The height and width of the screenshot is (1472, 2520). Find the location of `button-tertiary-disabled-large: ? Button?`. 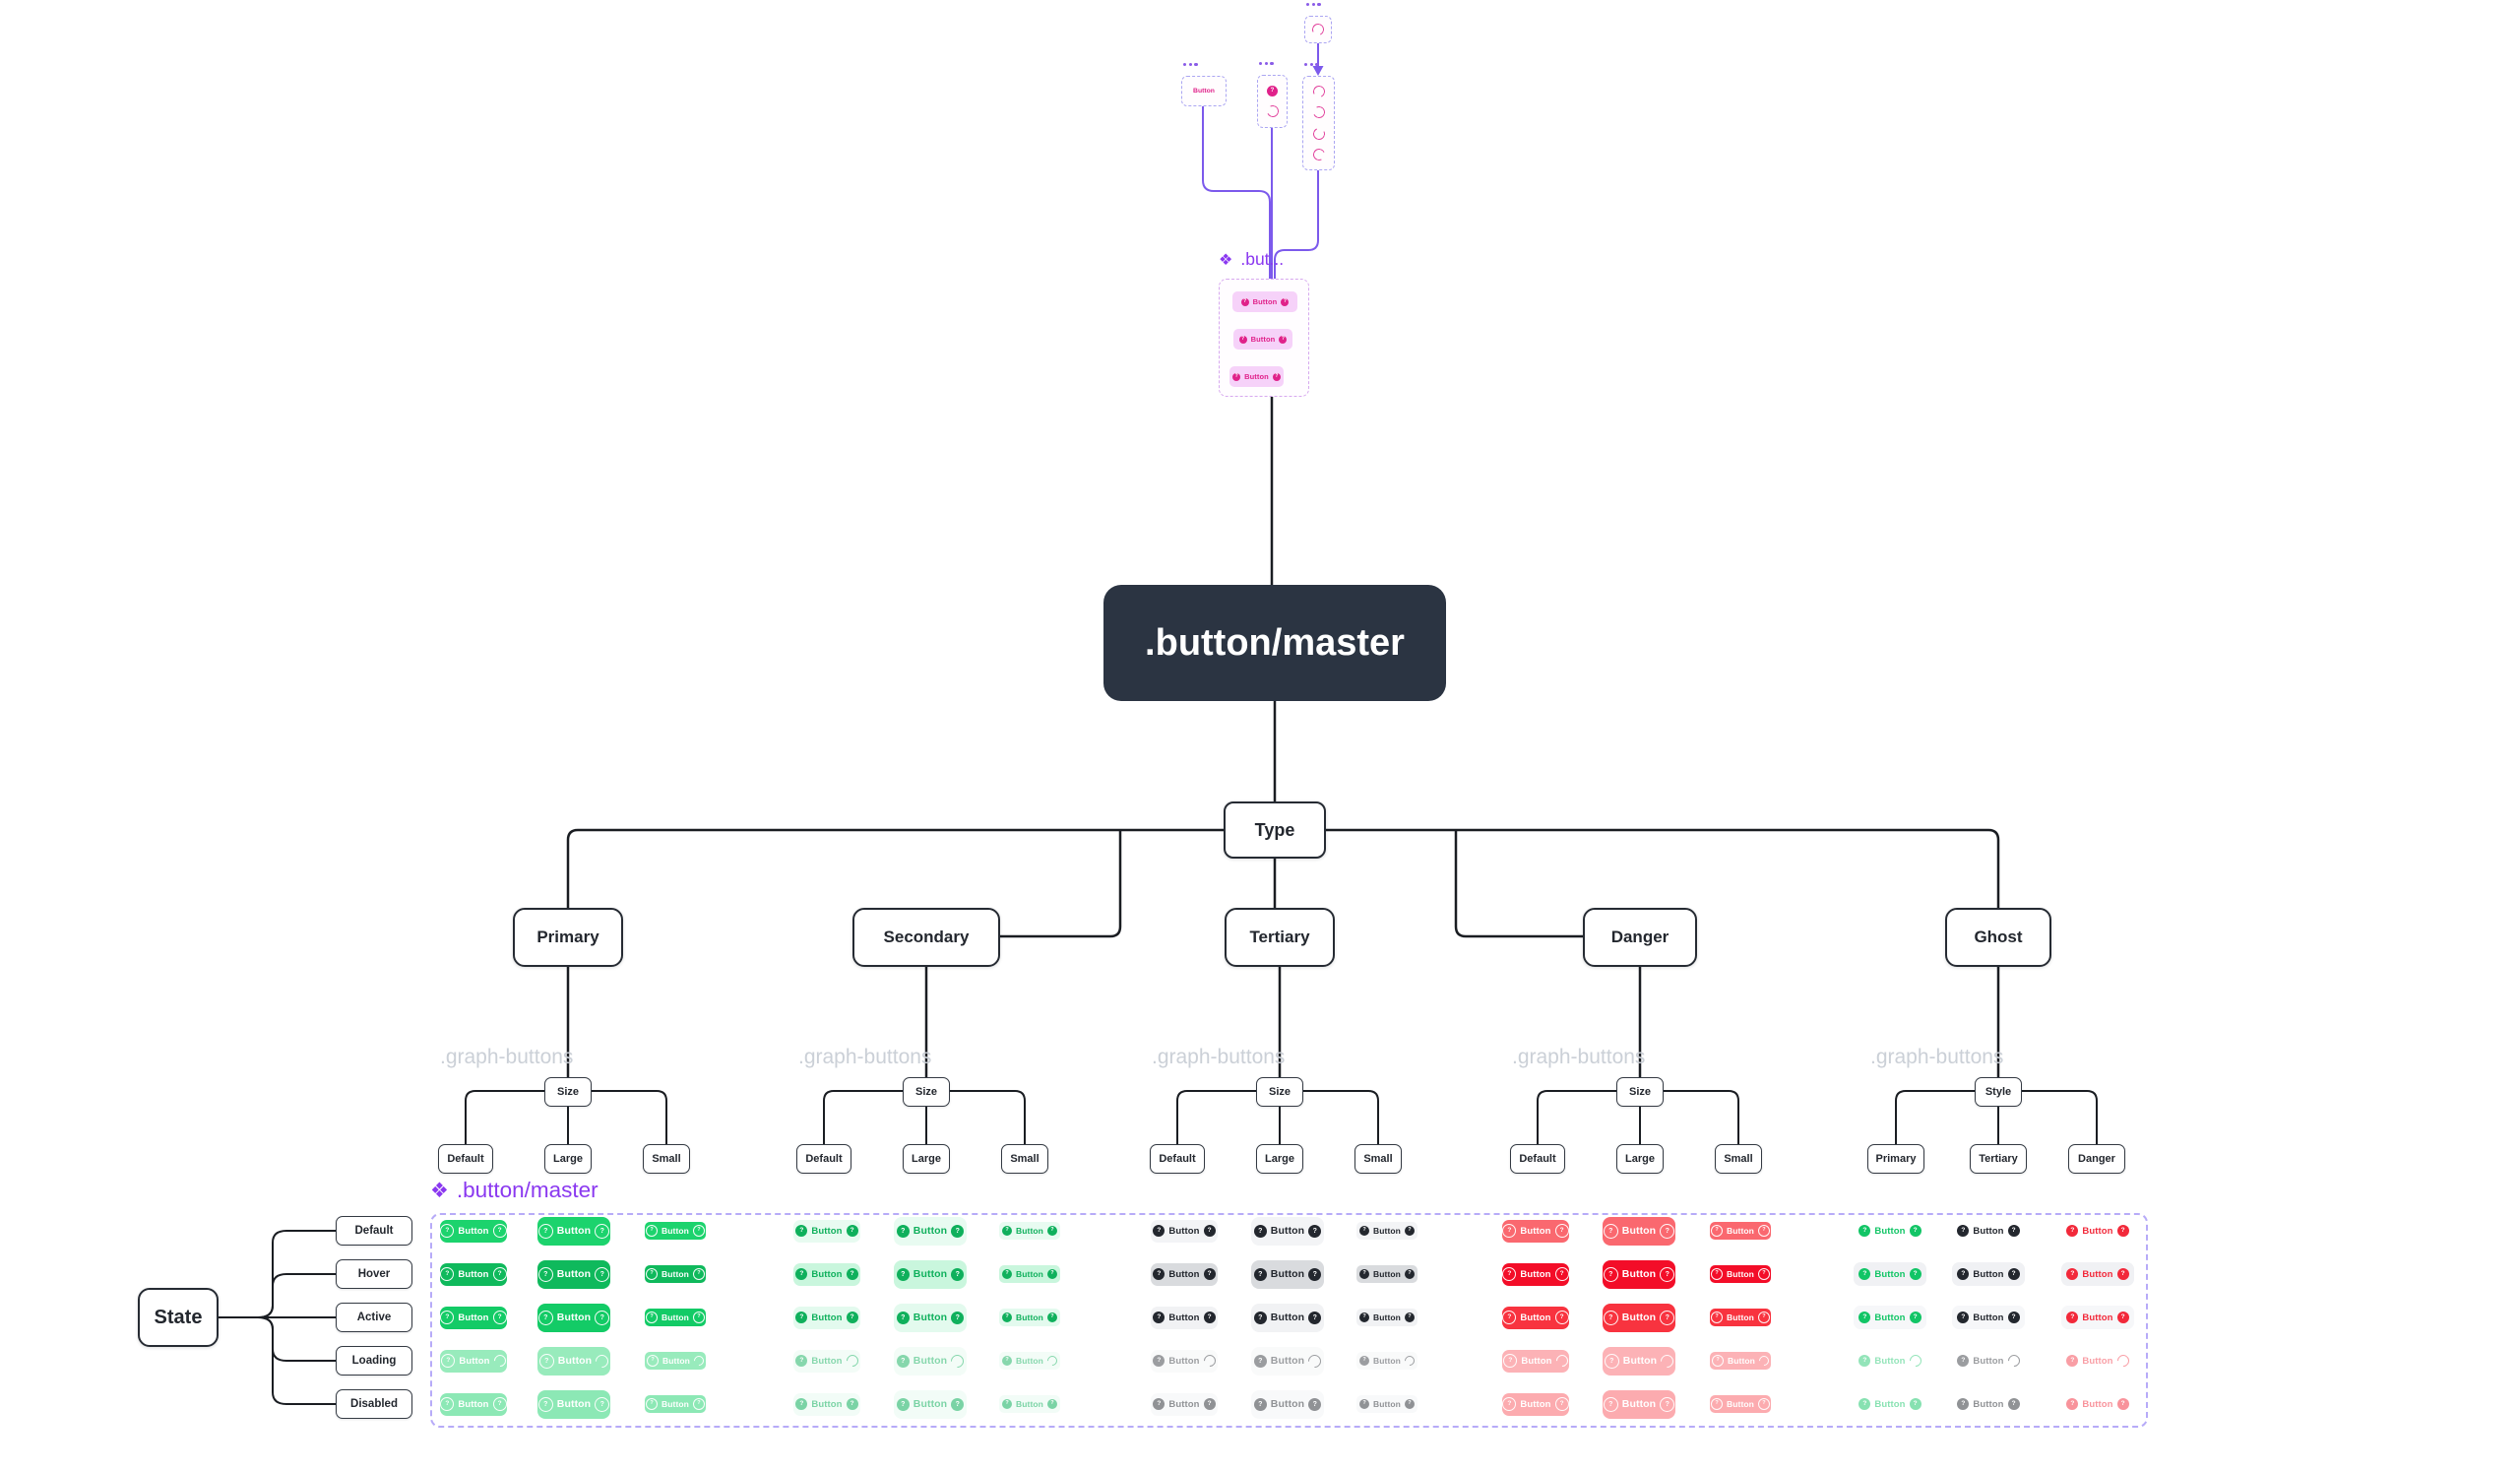

button-tertiary-disabled-large: ? Button? is located at coordinates (1287, 1404).